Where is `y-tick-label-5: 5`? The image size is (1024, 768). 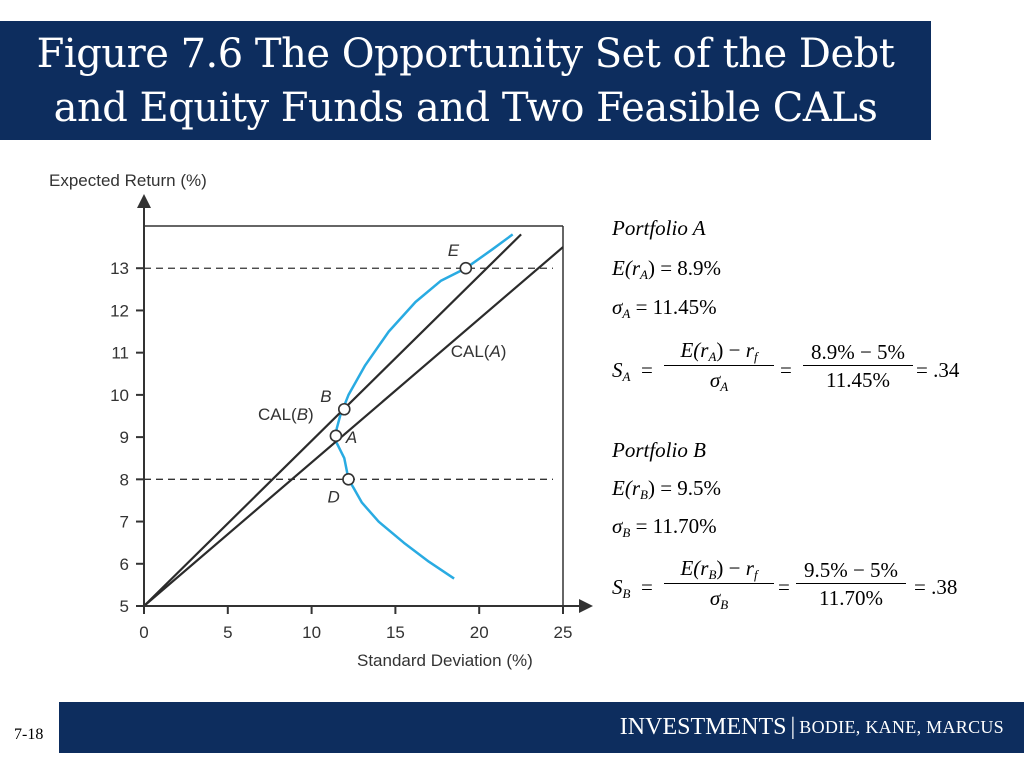 y-tick-label-5: 5 is located at coordinates (124, 606).